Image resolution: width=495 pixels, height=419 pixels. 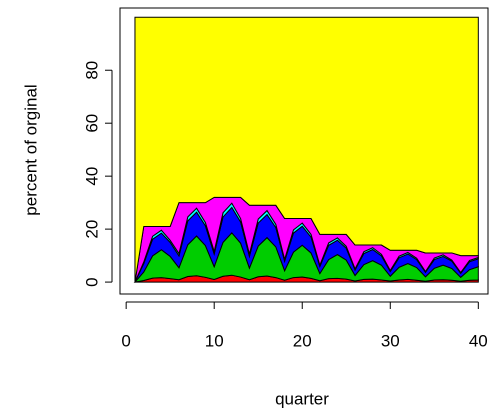 I want to click on x-tick-label: 30, so click(x=390, y=340).